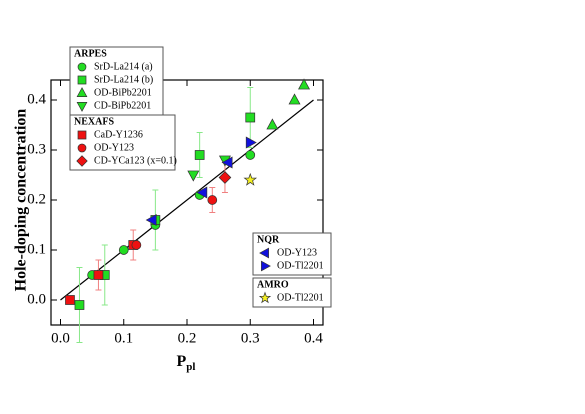  I want to click on legend-group-title: NQR, so click(268, 239).